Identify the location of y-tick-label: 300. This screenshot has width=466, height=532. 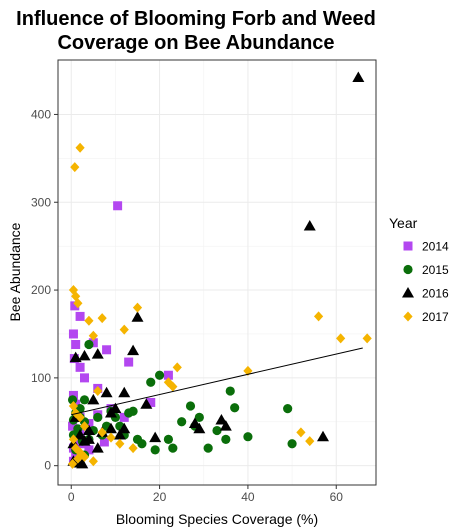
(41, 202).